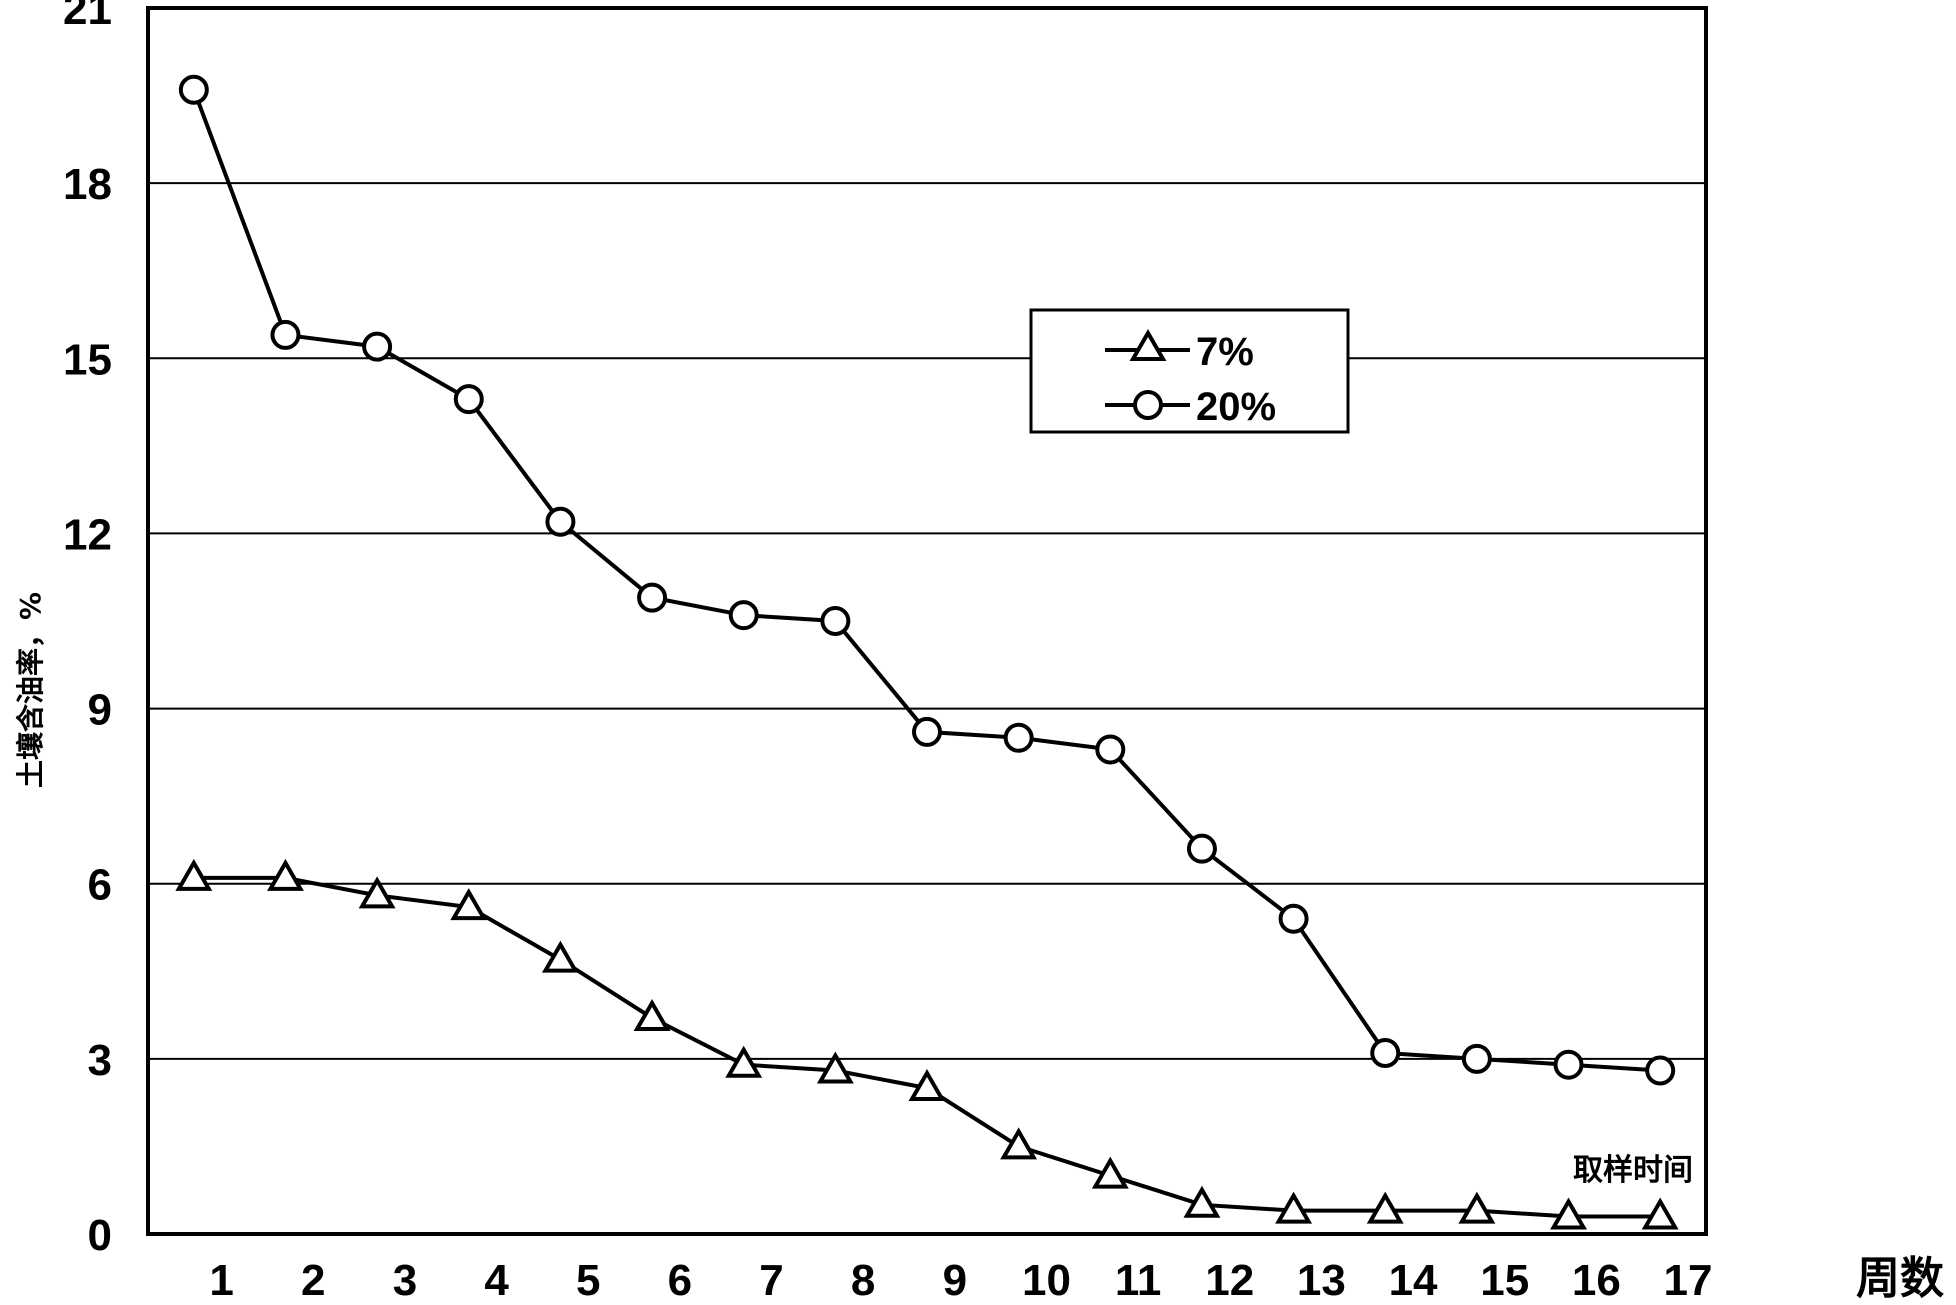  Describe the element at coordinates (588, 1280) in the screenshot. I see `x-tick-label: 5` at that location.